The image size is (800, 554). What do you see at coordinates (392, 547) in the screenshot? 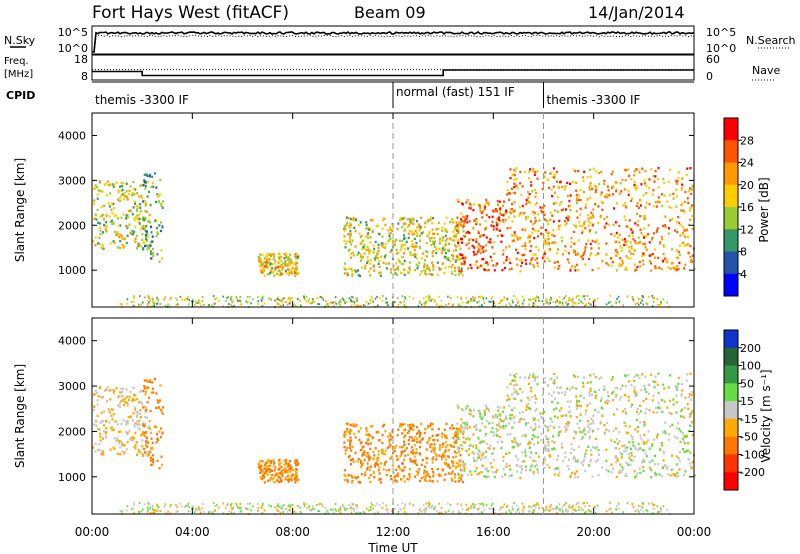
I see `x-axis-label: Time UT` at bounding box center [392, 547].